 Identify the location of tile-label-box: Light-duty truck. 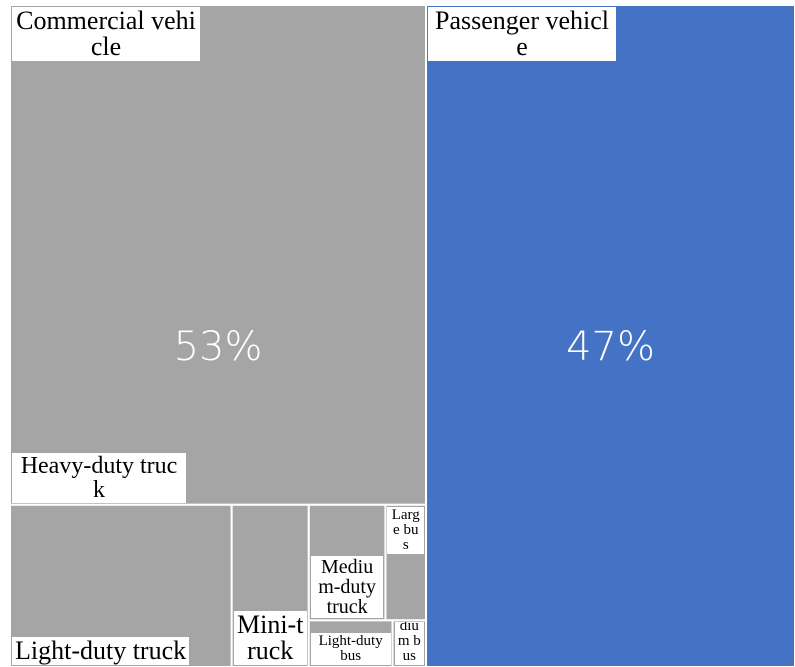
(121, 586).